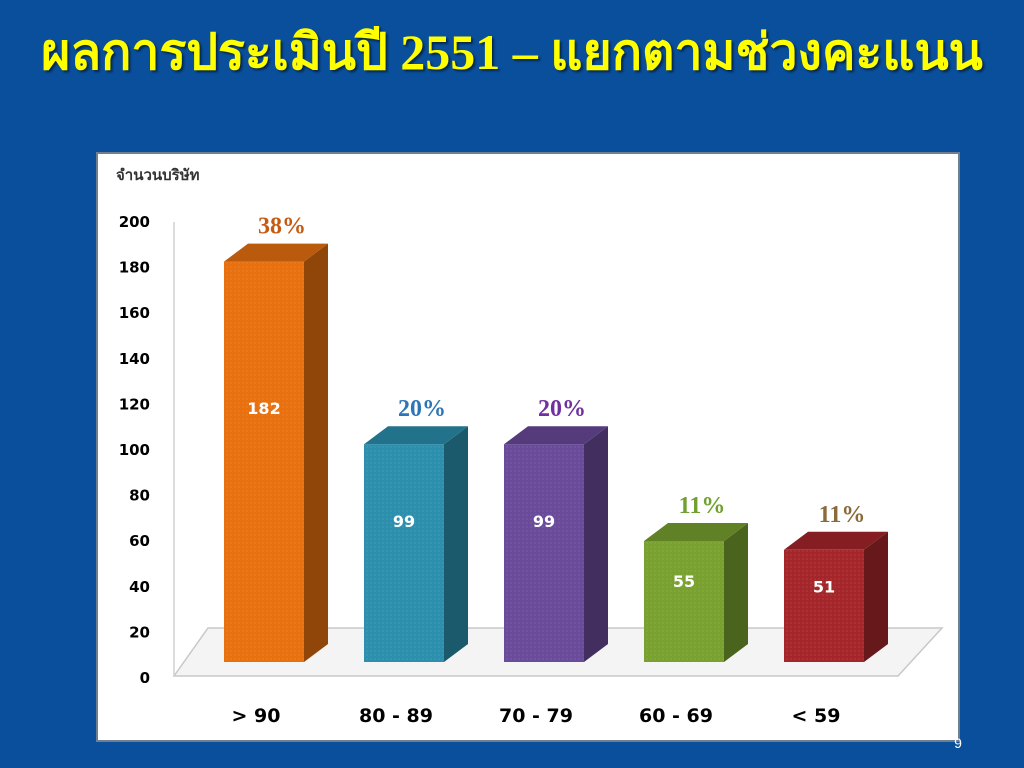 The height and width of the screenshot is (768, 1024). What do you see at coordinates (512, 52) in the screenshot?
I see `slide-title: ผลการประเมินปี 2551 – แยกตามช่วงคะแนน` at bounding box center [512, 52].